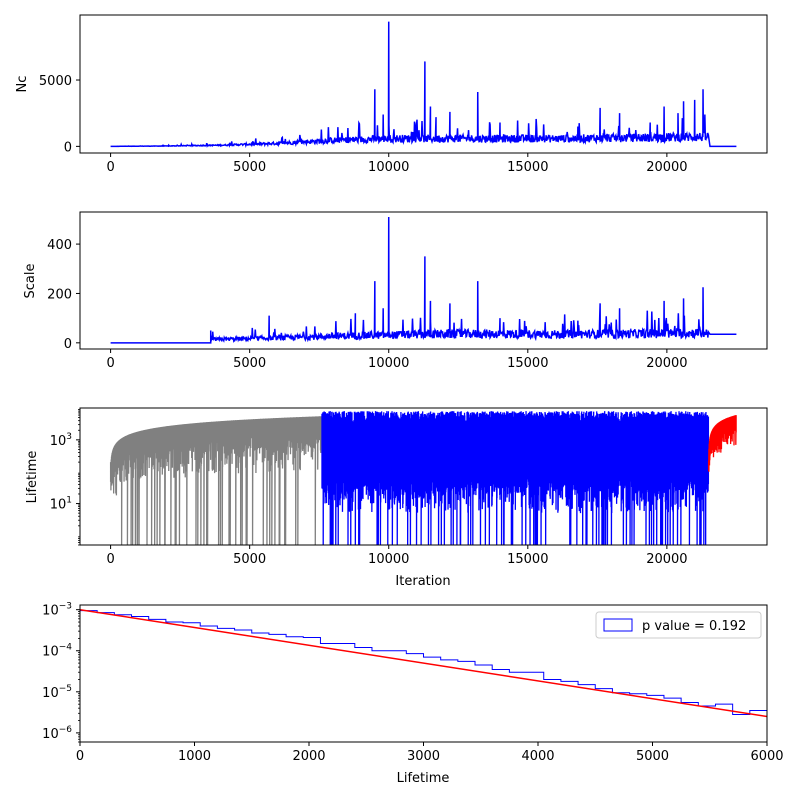 The width and height of the screenshot is (800, 800). I want to click on lifetime-ylabel: Lifetime, so click(32, 477).